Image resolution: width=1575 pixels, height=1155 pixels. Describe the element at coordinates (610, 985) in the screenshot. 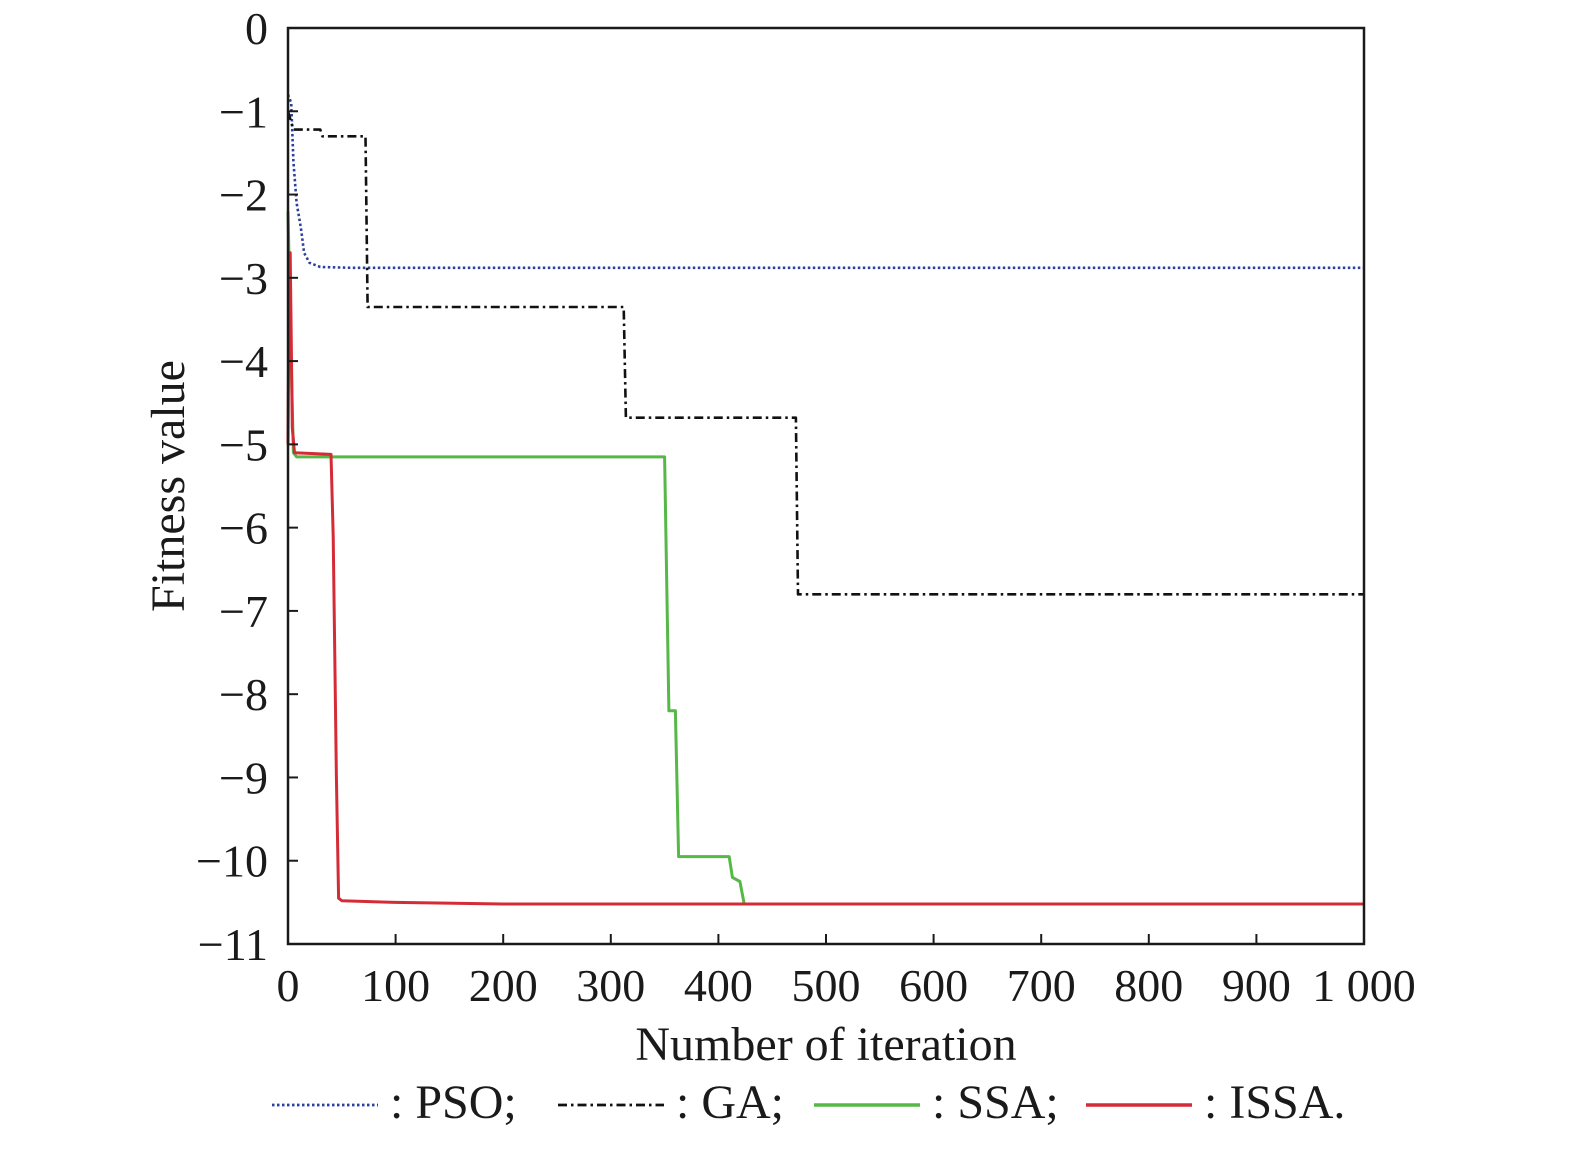

I see `x-tick-label: 300` at that location.